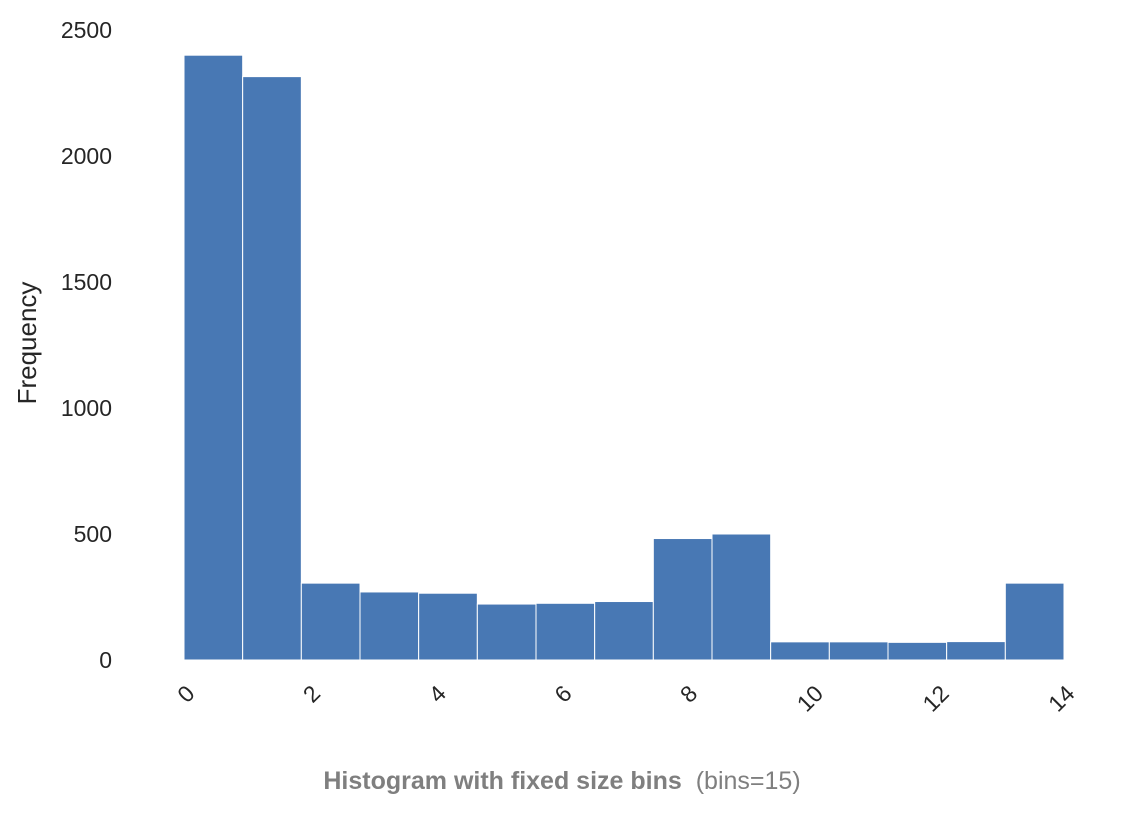 This screenshot has height=834, width=1134. What do you see at coordinates (311, 693) in the screenshot?
I see `x-tick-label: 2` at bounding box center [311, 693].